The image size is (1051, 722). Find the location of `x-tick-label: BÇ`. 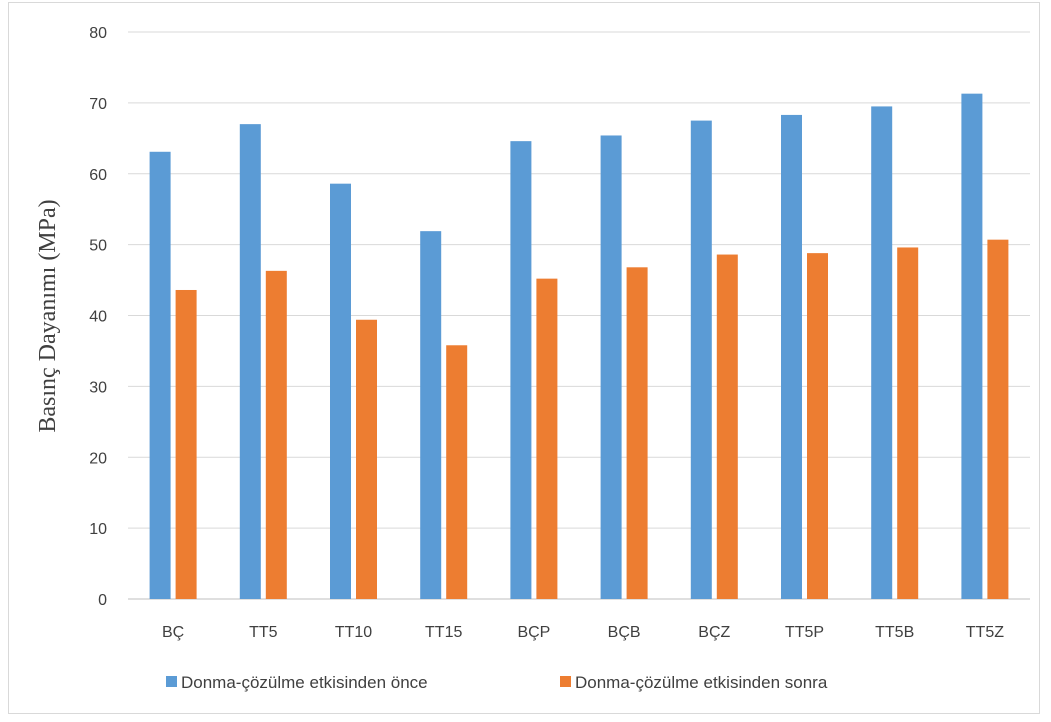

x-tick-label: BÇ is located at coordinates (173, 632).